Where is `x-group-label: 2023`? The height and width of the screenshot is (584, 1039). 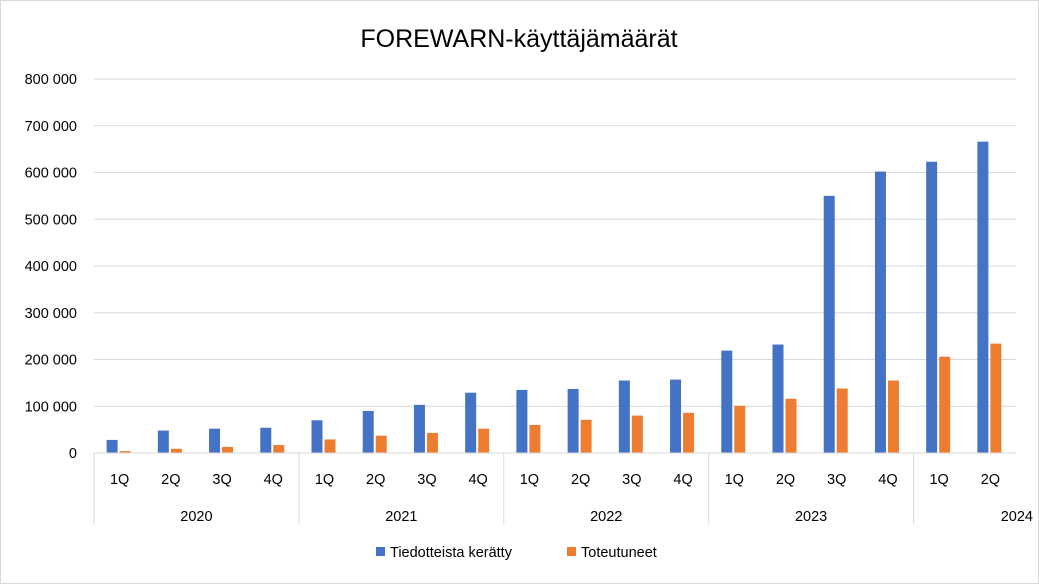 x-group-label: 2023 is located at coordinates (811, 517).